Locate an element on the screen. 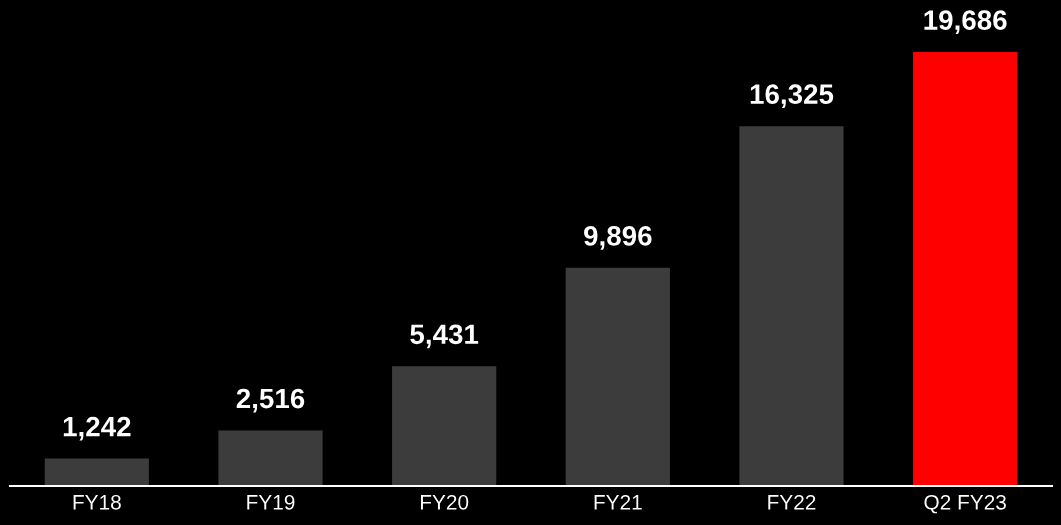 Image resolution: width=1061 pixels, height=525 pixels. x-tick-label: FY18 is located at coordinates (97, 502).